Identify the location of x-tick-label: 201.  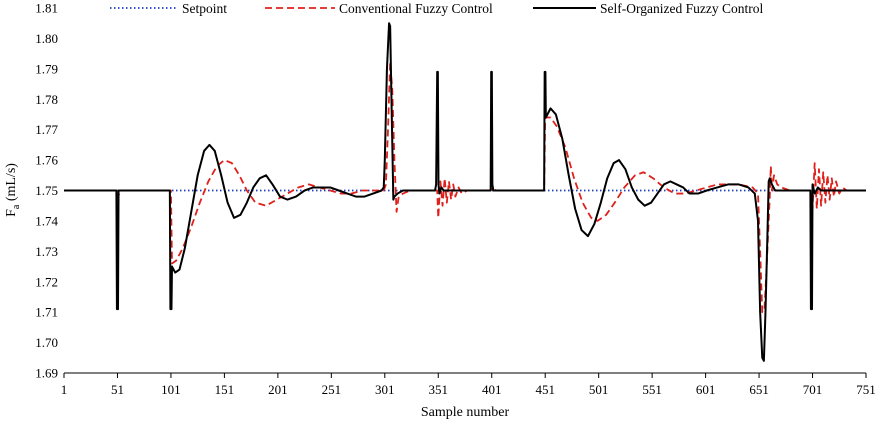
(278, 389).